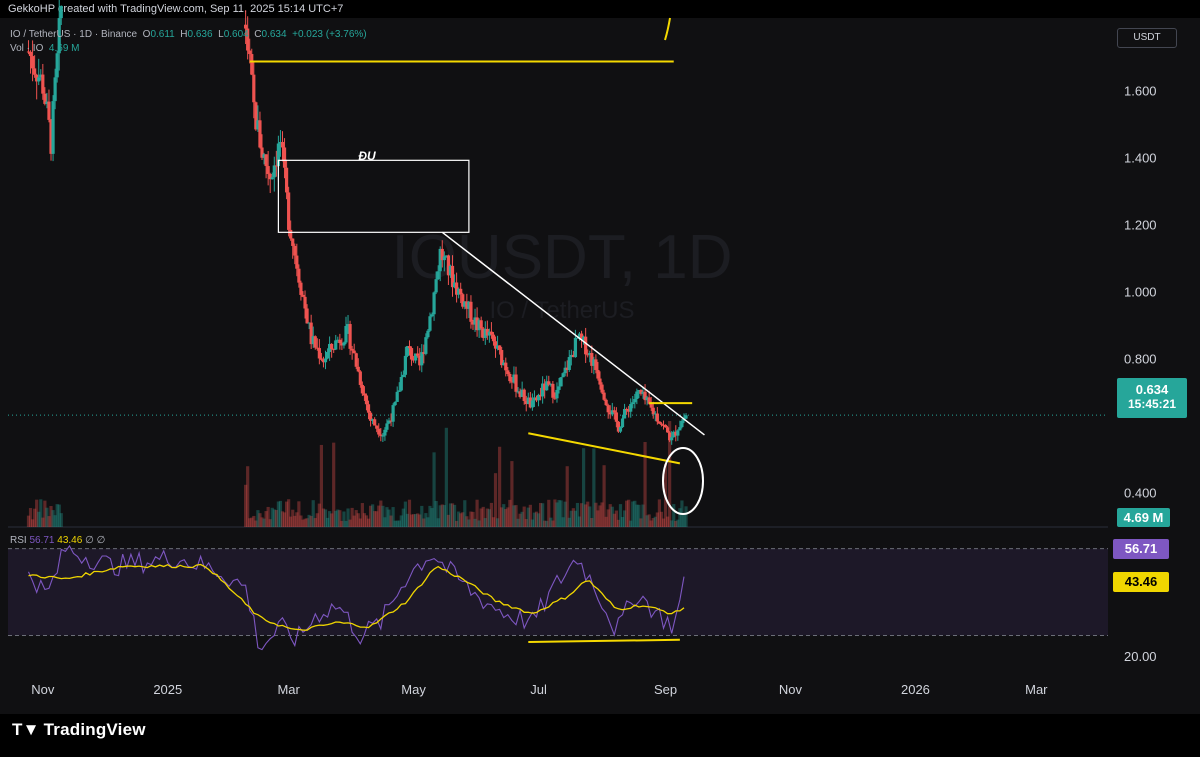 The height and width of the screenshot is (757, 1200). Describe the element at coordinates (1140, 359) in the screenshot. I see `price-tick-label: 0.800` at that location.